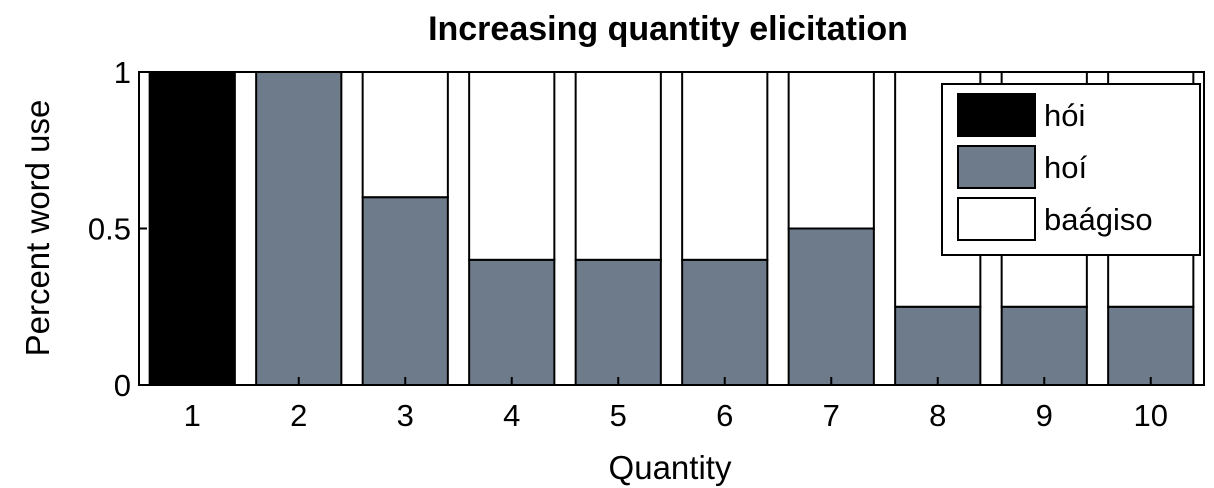 Image resolution: width=1214 pixels, height=488 pixels. I want to click on x-tick-label: 8, so click(937, 415).